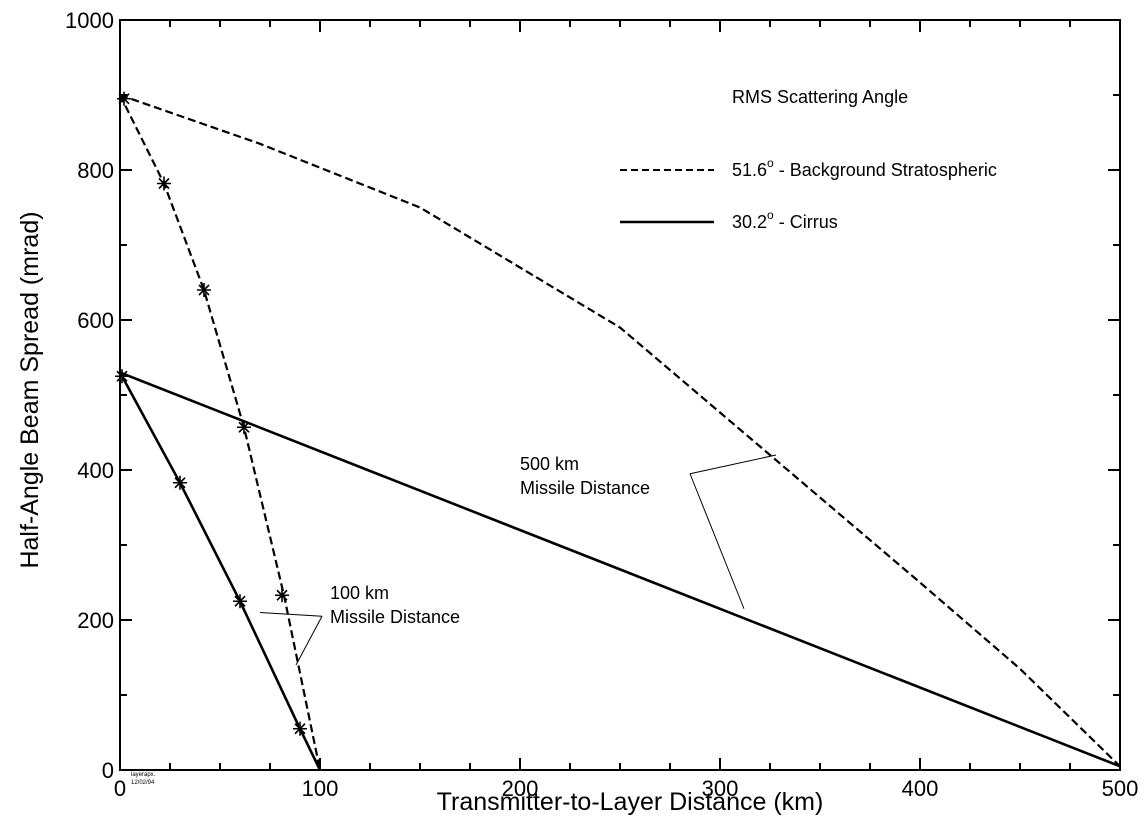 This screenshot has width=1146, height=818. Describe the element at coordinates (95, 170) in the screenshot. I see `y-tick-label: 800` at that location.